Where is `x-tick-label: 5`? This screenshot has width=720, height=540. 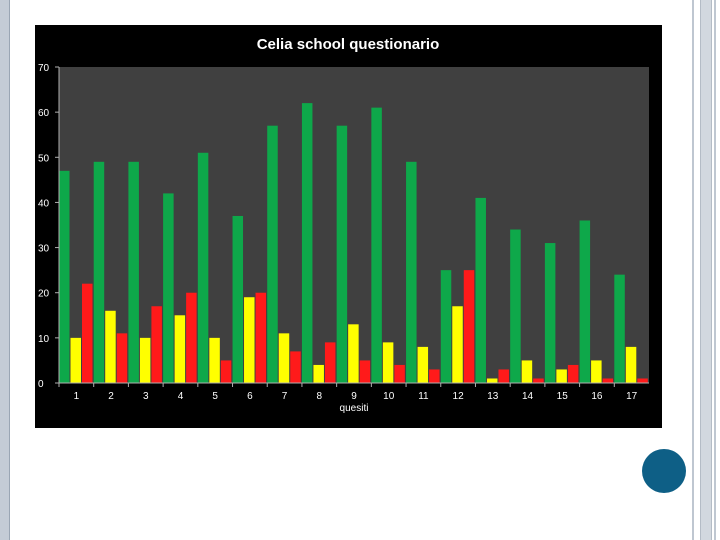
x-tick-label: 5 is located at coordinates (215, 396).